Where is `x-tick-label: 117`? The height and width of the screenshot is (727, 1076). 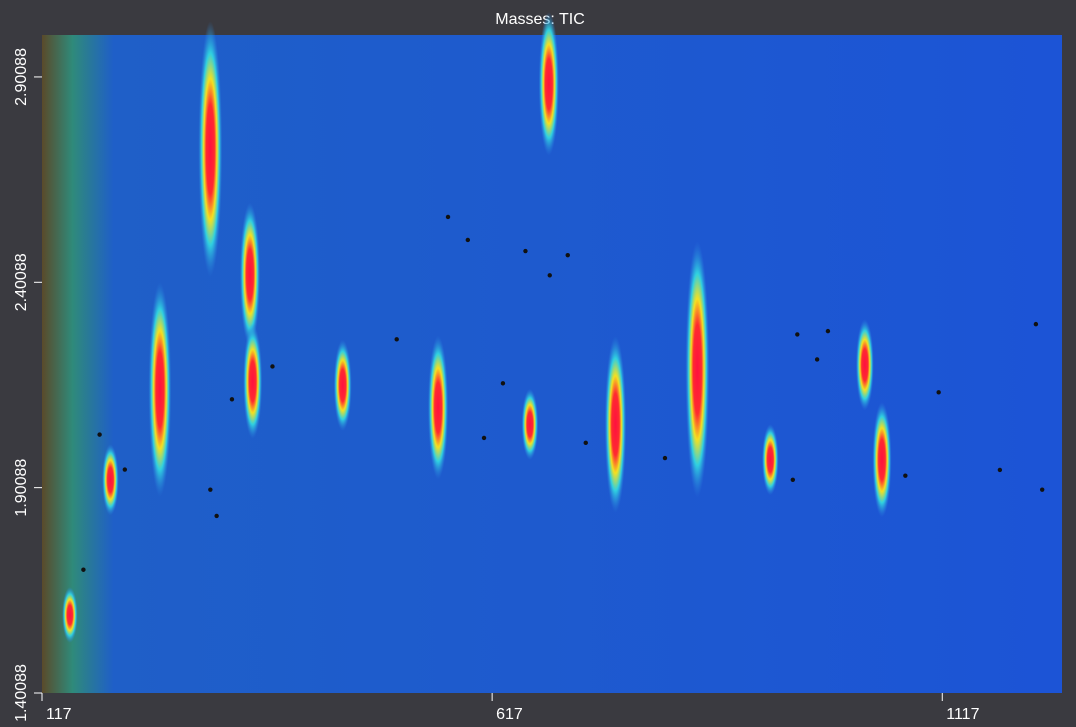 x-tick-label: 117 is located at coordinates (59, 714).